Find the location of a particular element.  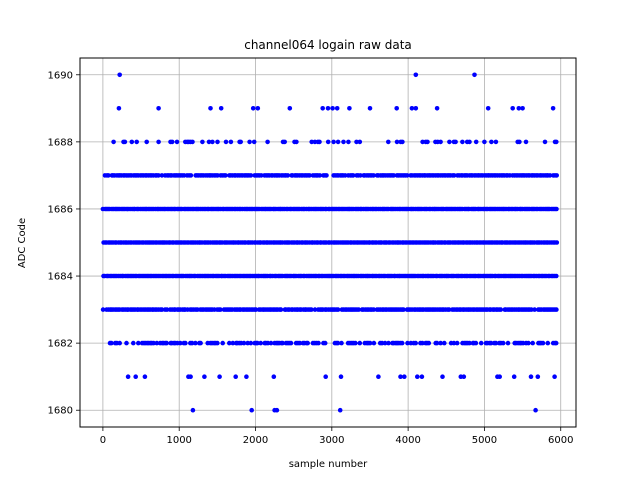

y-tick-label: 1682 is located at coordinates (60, 344).